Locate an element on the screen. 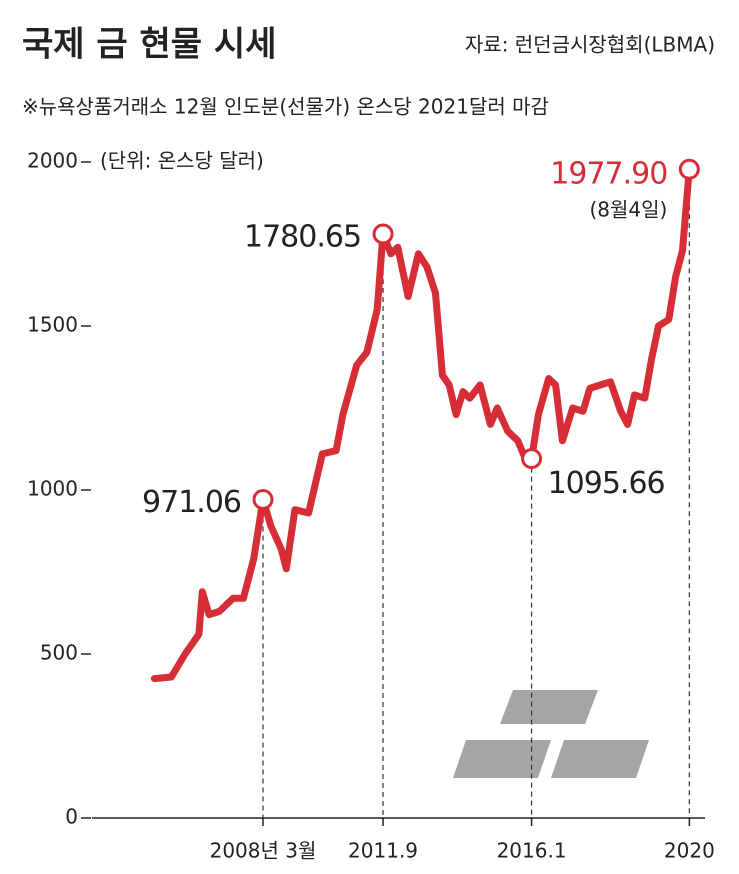 This screenshot has height=874, width=739. y-tick-label: 500 is located at coordinates (59, 653).